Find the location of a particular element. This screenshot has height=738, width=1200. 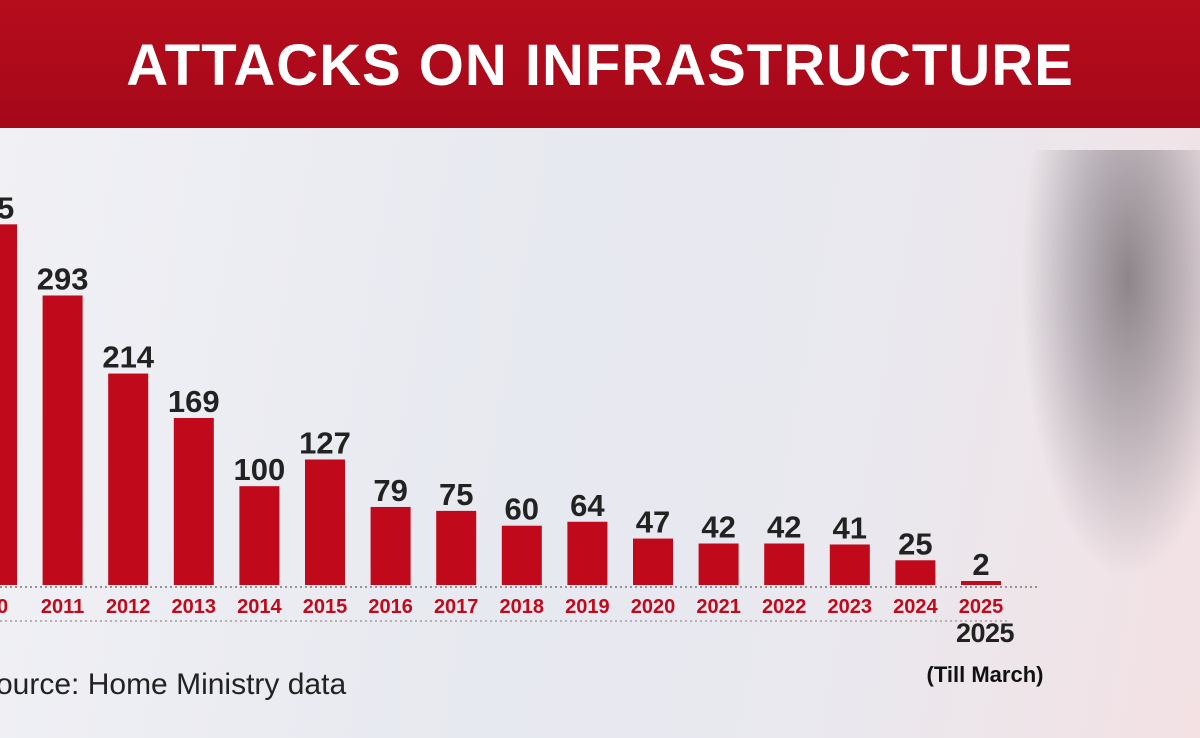

value-label-2024: 25 is located at coordinates (915, 543).